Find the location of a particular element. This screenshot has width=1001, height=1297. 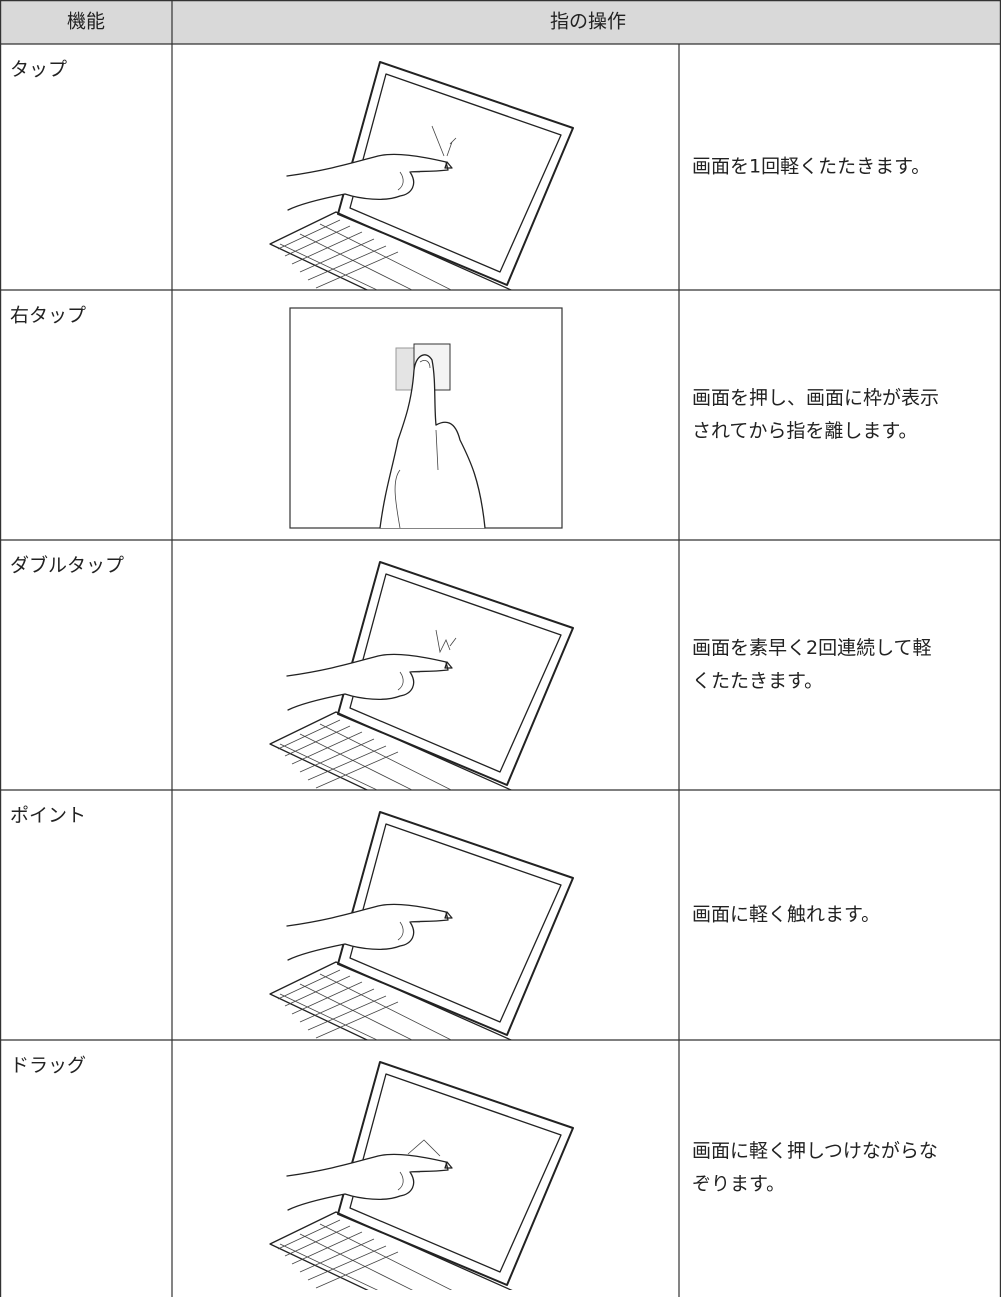

header-cell: 機能 is located at coordinates (86, 22).